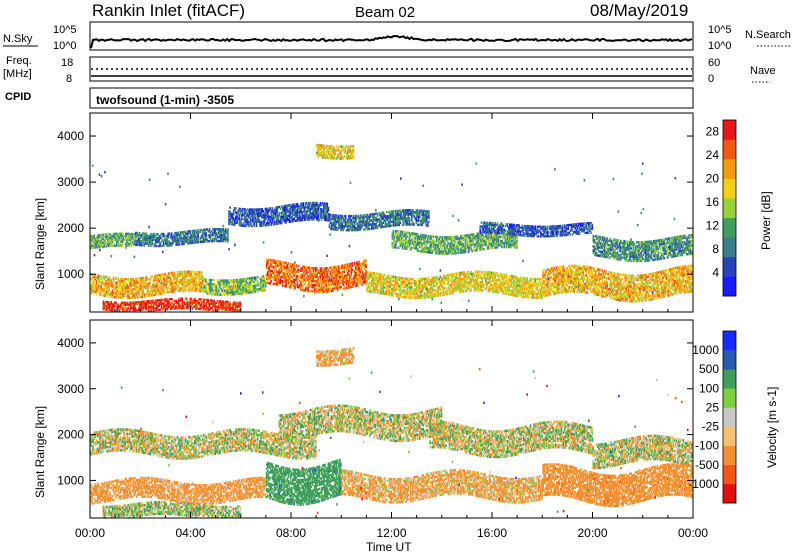  I want to click on date-title: 08/May/2019, so click(639, 10).